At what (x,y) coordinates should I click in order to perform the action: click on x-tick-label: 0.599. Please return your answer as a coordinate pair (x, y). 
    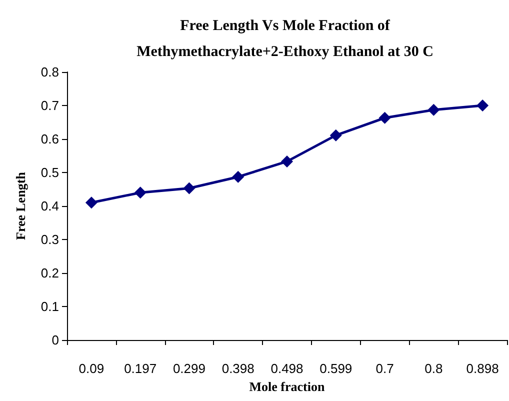
    Looking at the image, I should click on (336, 368).